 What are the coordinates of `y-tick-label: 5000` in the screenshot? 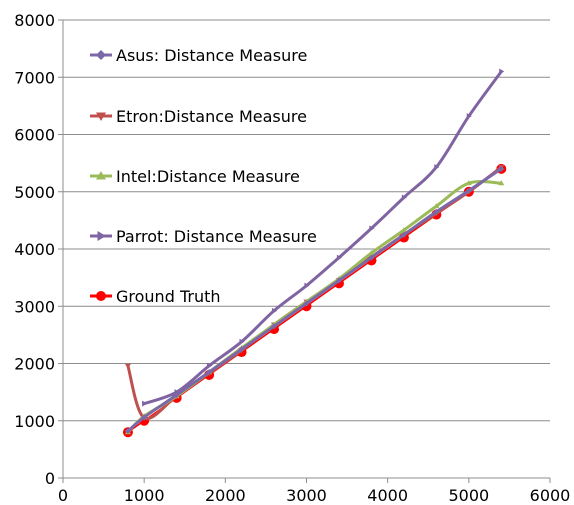 It's located at (34, 192).